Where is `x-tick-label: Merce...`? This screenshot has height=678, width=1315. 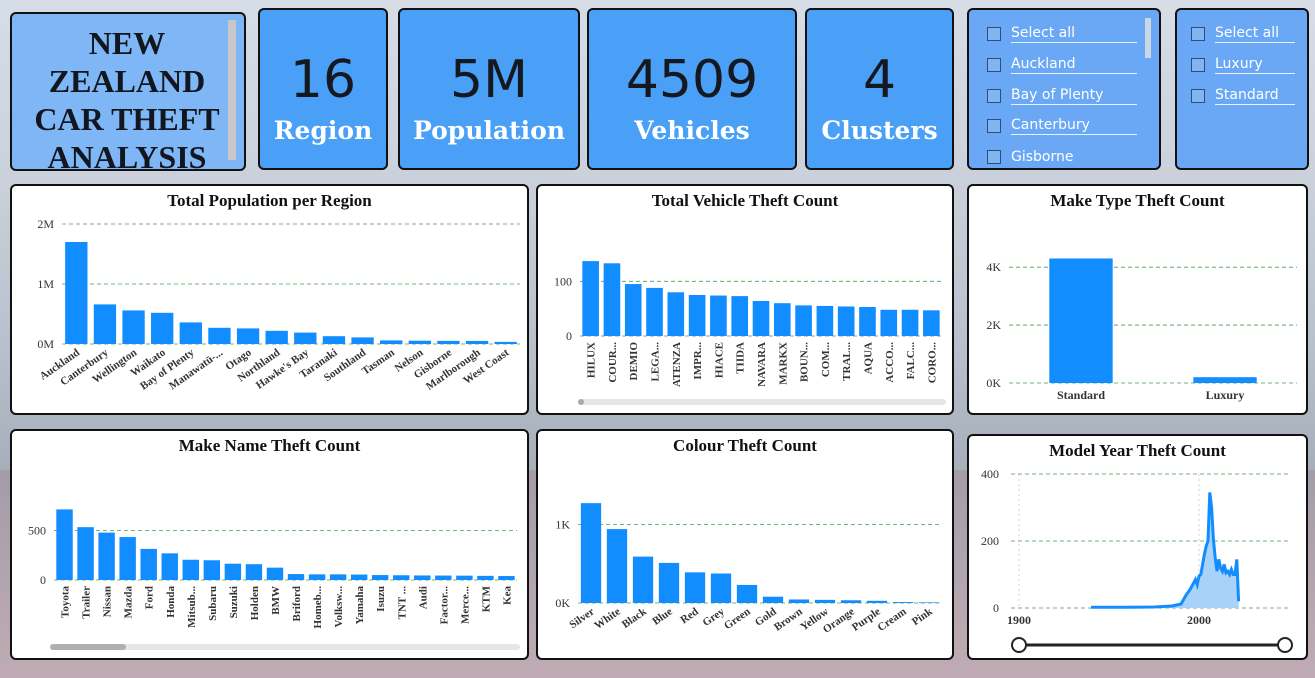
x-tick-label: Merce... is located at coordinates (465, 605).